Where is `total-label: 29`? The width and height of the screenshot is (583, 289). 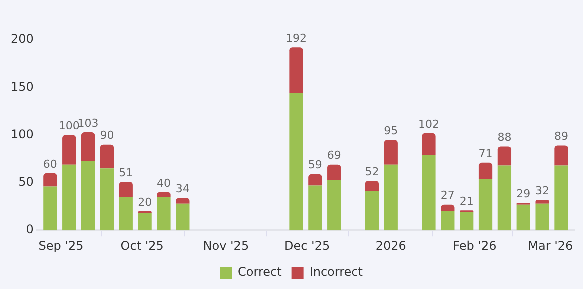 total-label: 29 is located at coordinates (523, 193).